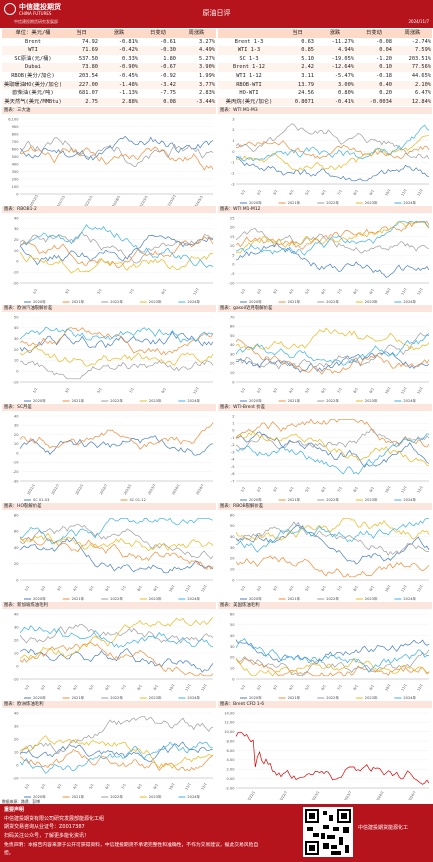 Image resolution: width=433 pixels, height=862 pixels. Describe the element at coordinates (230, 760) in the screenshot. I see `y-tick-label: 4.00` at that location.